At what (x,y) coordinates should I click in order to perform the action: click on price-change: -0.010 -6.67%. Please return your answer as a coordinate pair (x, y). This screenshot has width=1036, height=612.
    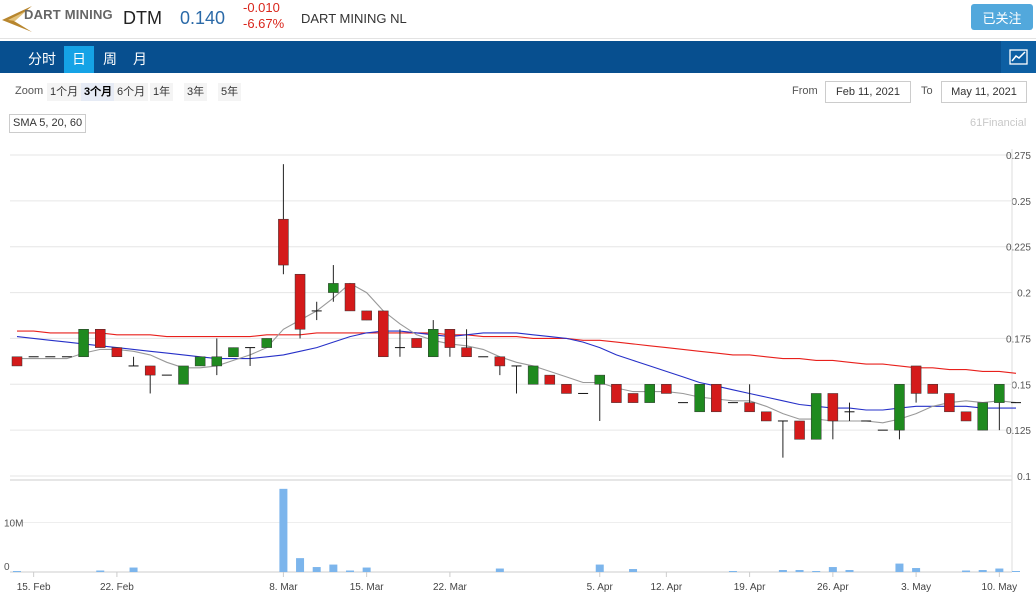
    Looking at the image, I should click on (263, 16).